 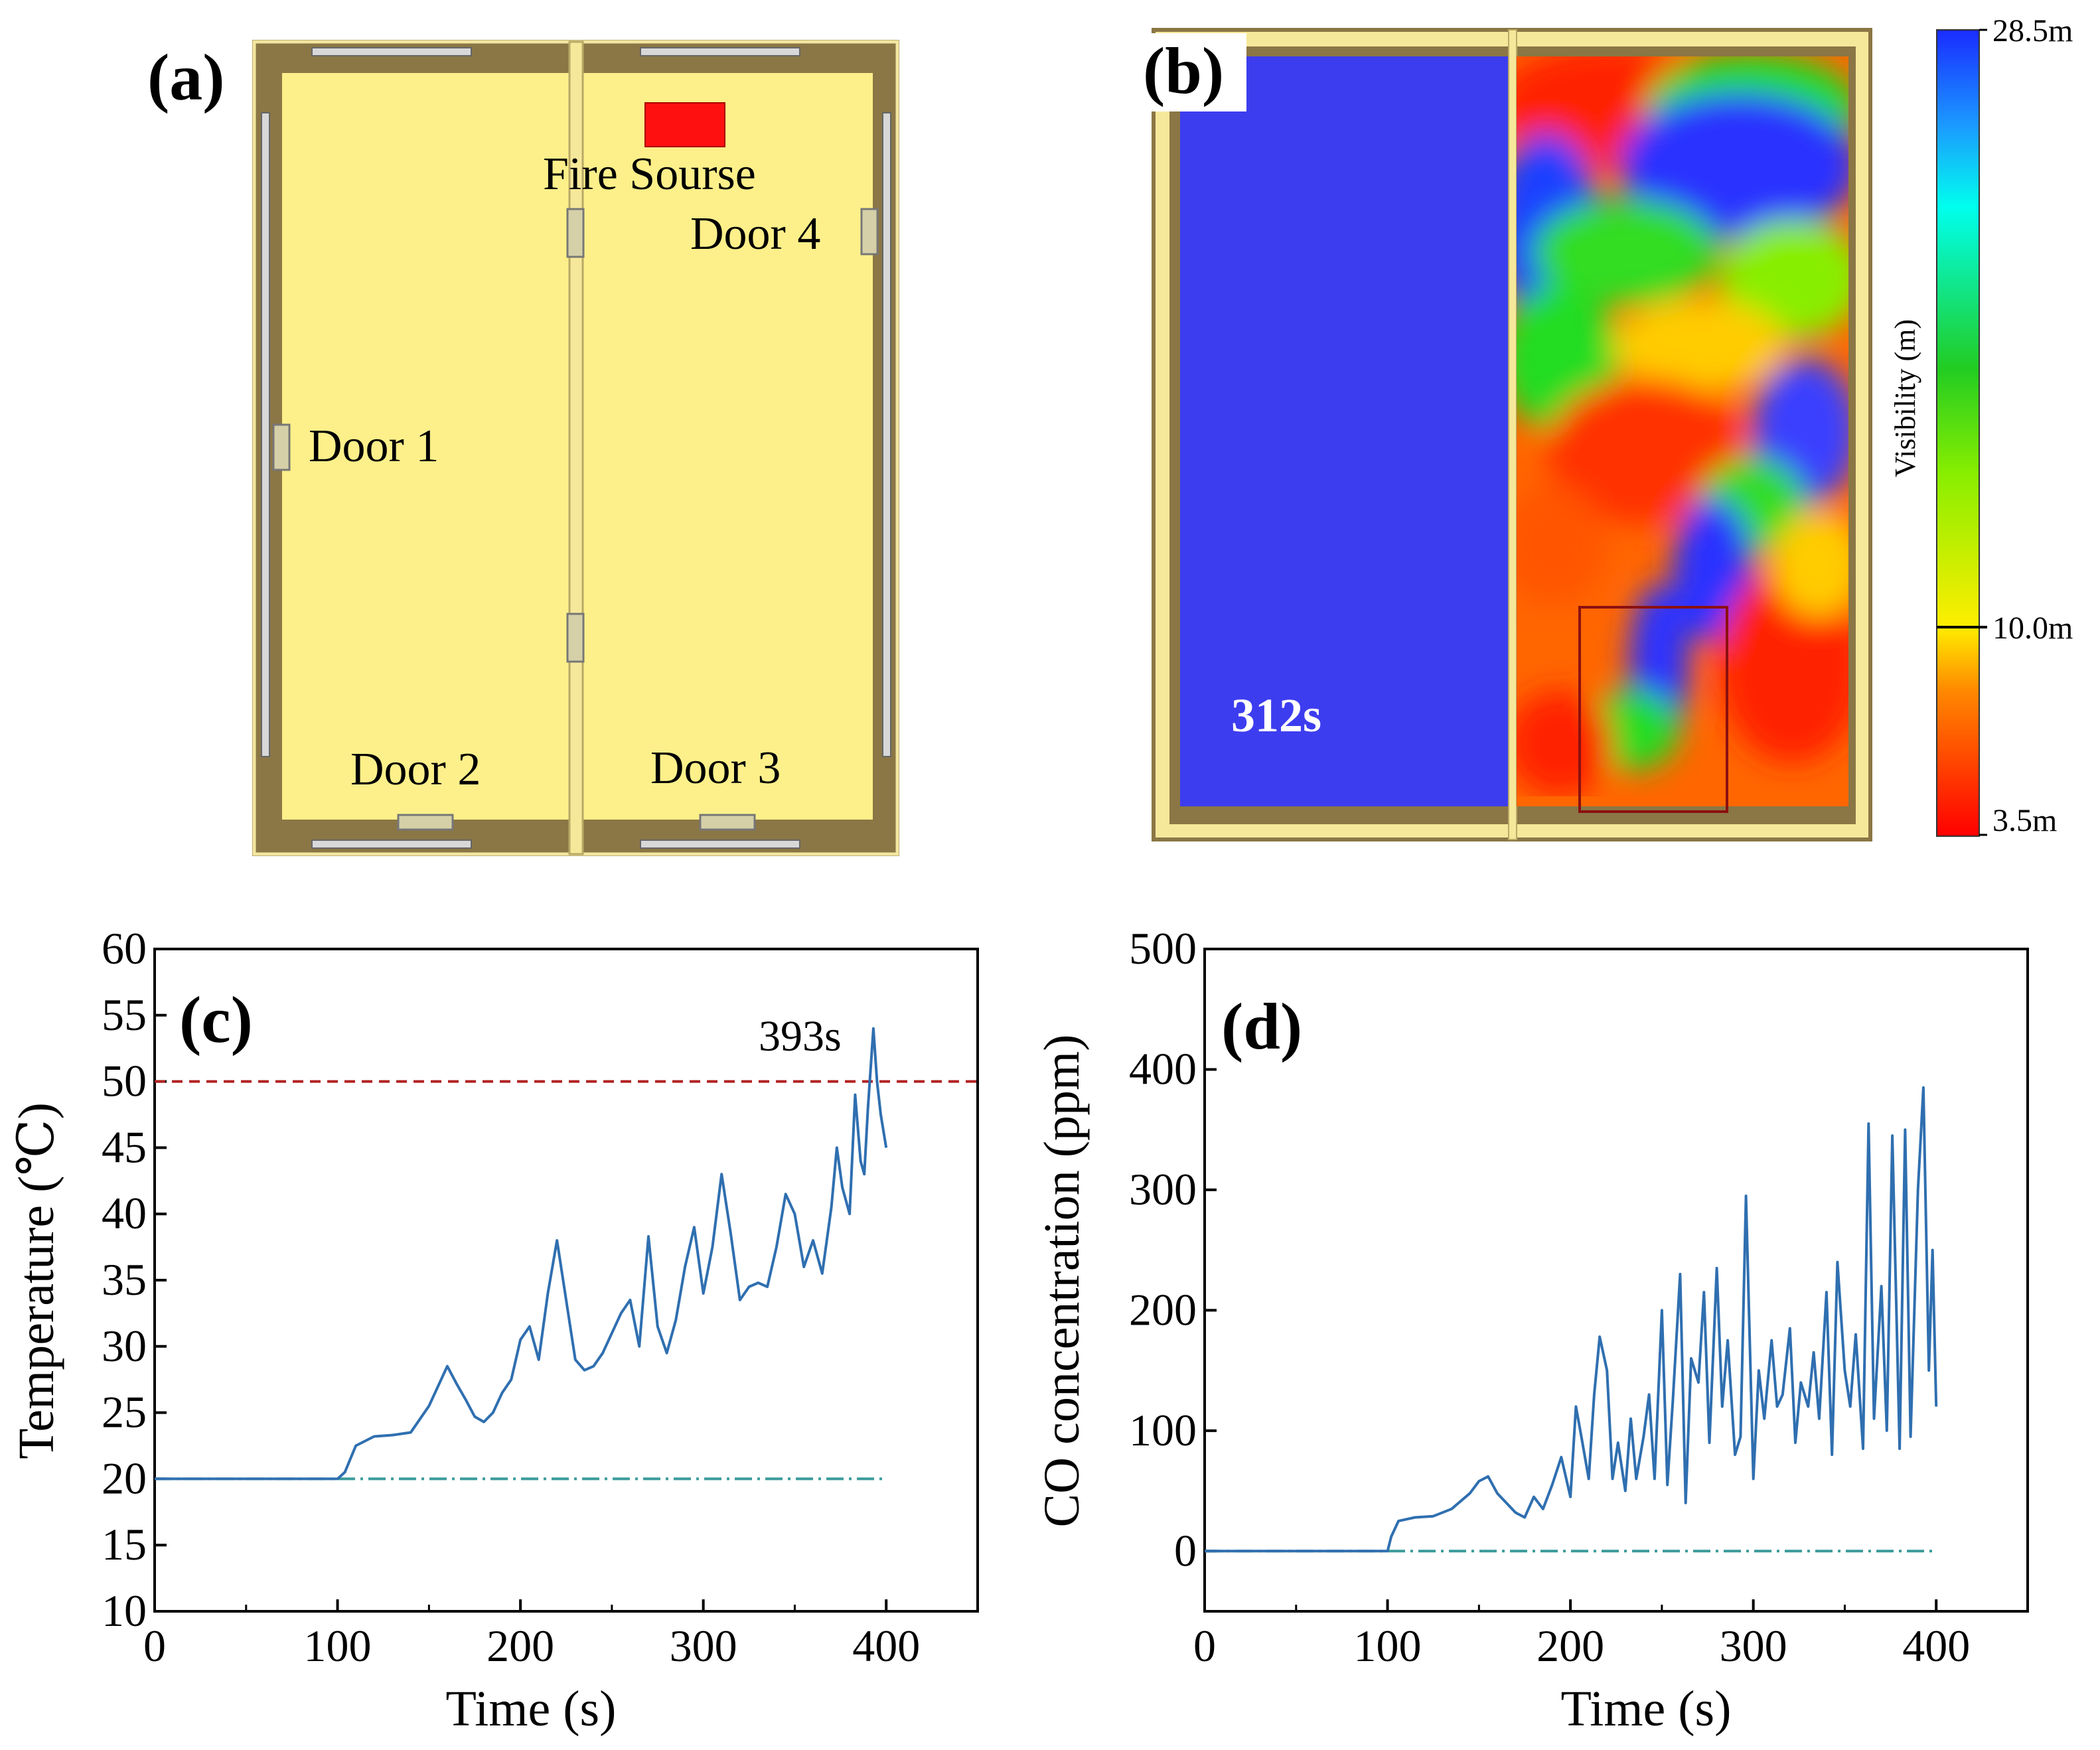 I want to click on chart-c-ytick-label: 20, so click(x=124, y=1478).